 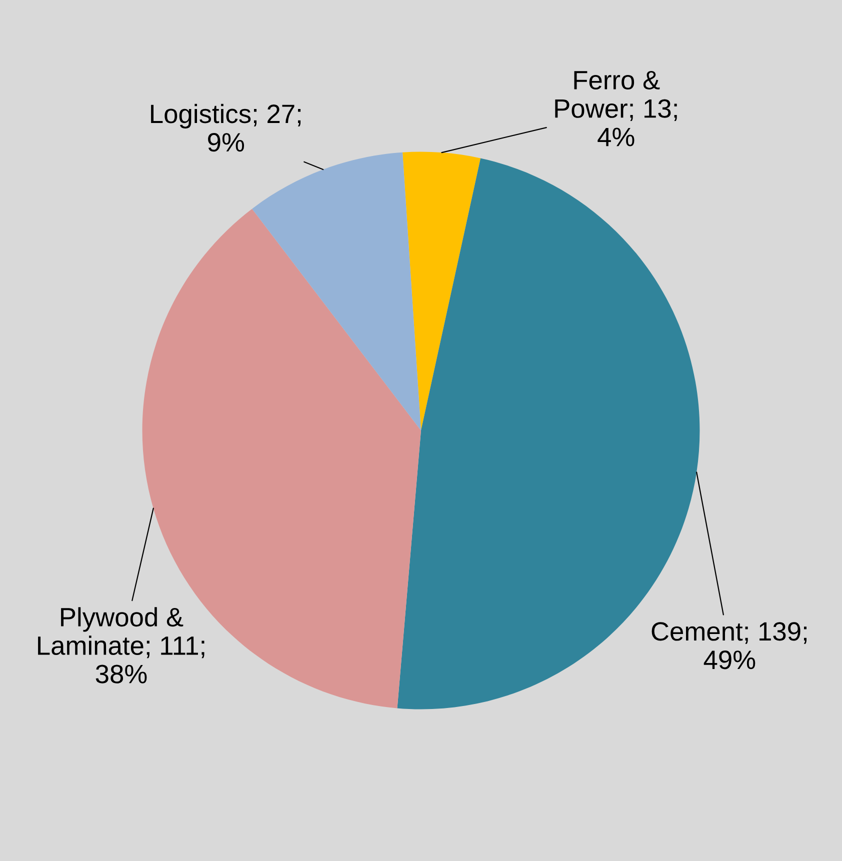 I want to click on slice-label: Ferro & Power; 13; 4%, so click(x=616, y=108).